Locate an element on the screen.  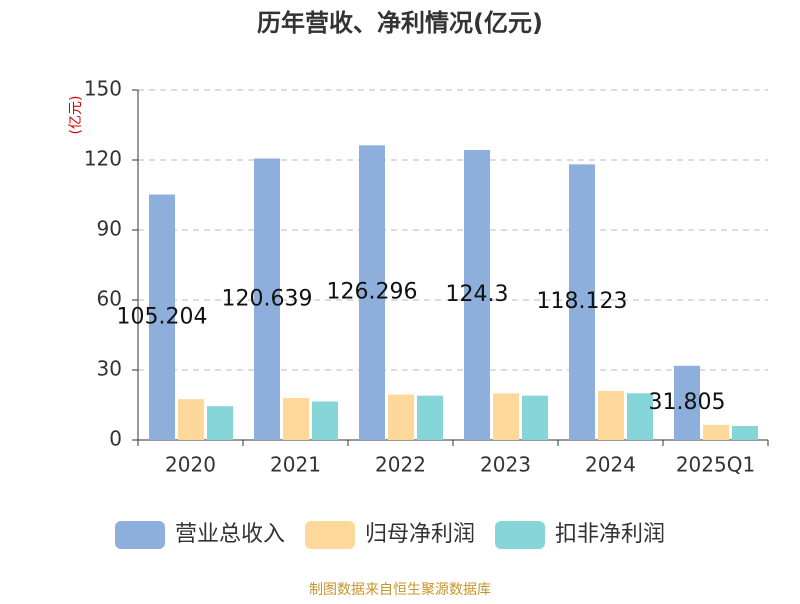
y-tick-label: 150 is located at coordinates (103, 89).